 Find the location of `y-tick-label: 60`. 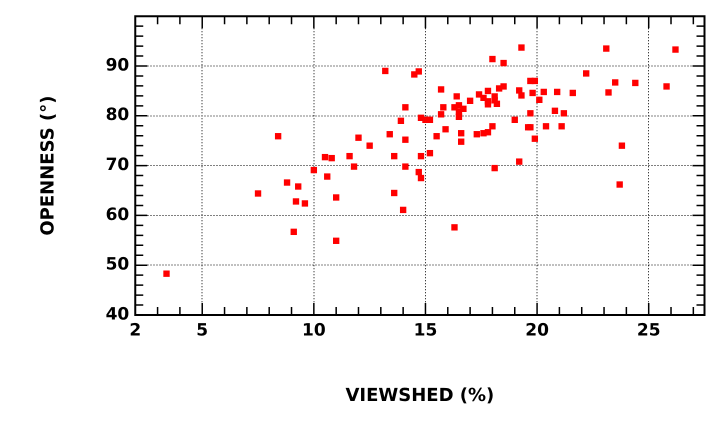

y-tick-label: 60 is located at coordinates (118, 214).